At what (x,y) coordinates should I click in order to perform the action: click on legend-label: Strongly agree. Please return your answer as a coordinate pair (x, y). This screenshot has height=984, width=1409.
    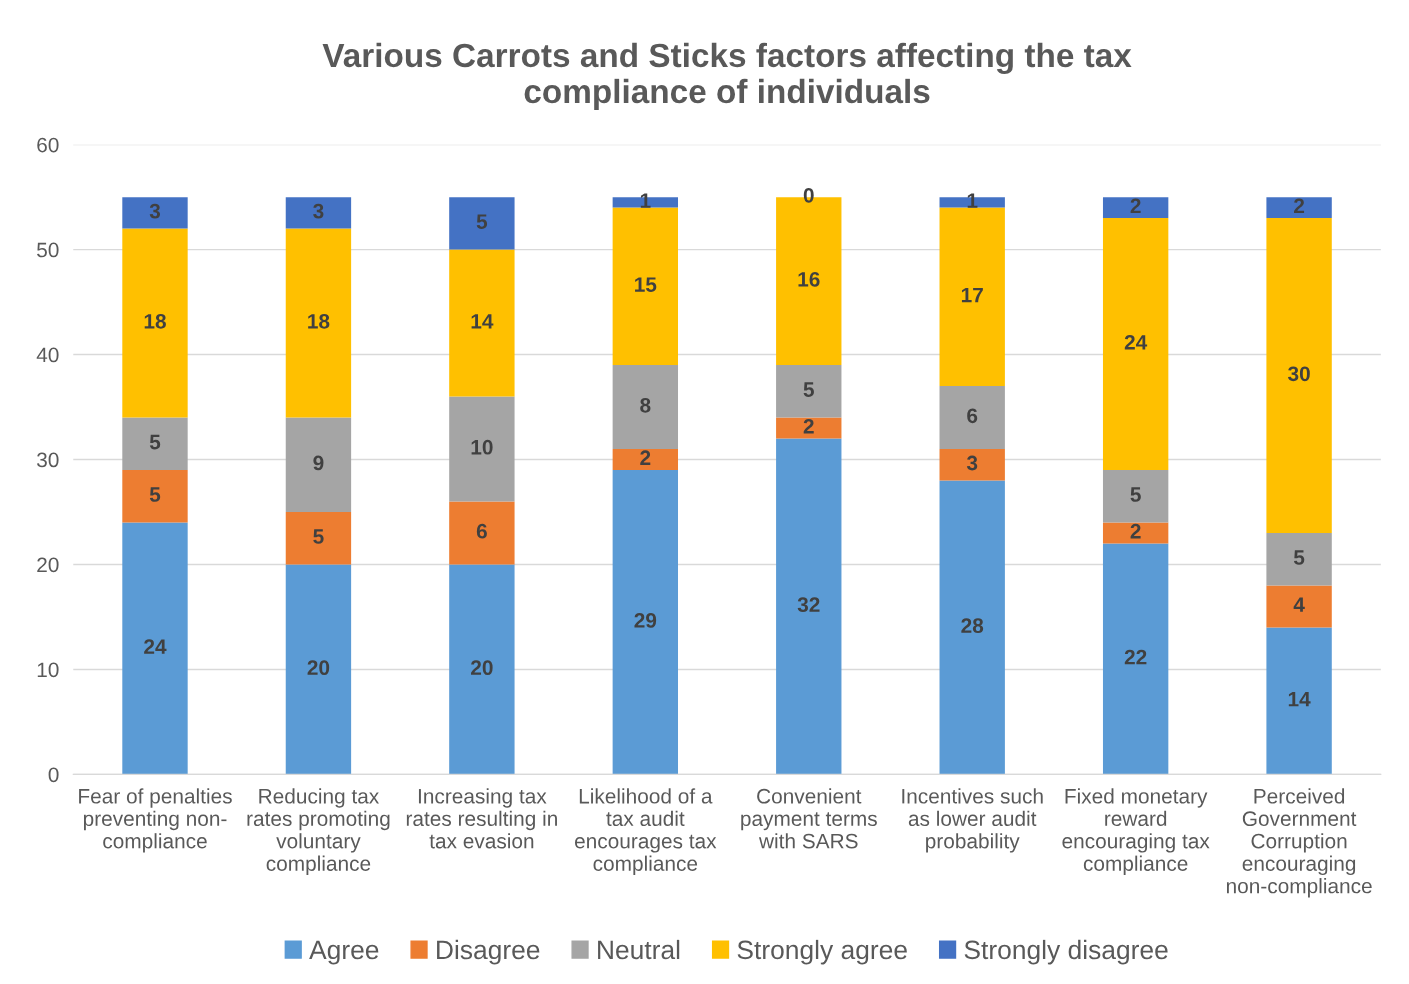
    Looking at the image, I should click on (822, 952).